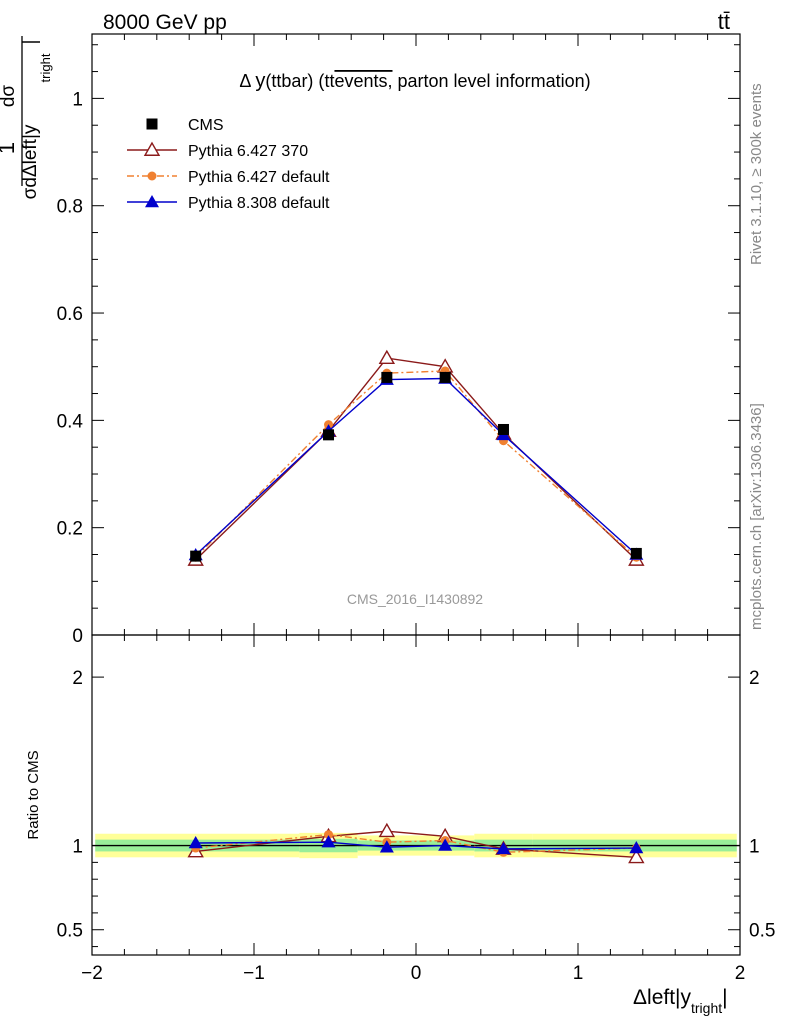 The image size is (786, 1024). I want to click on analysis-id-label: CMS_2016_I1430892, so click(415, 599).